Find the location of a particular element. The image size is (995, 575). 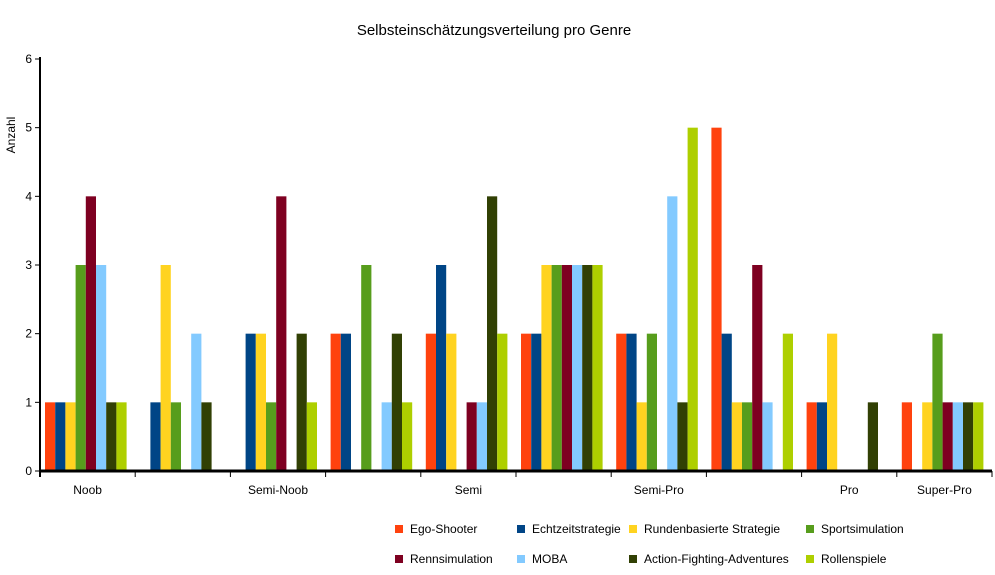

y-tick-label: 5 is located at coordinates (28, 128).